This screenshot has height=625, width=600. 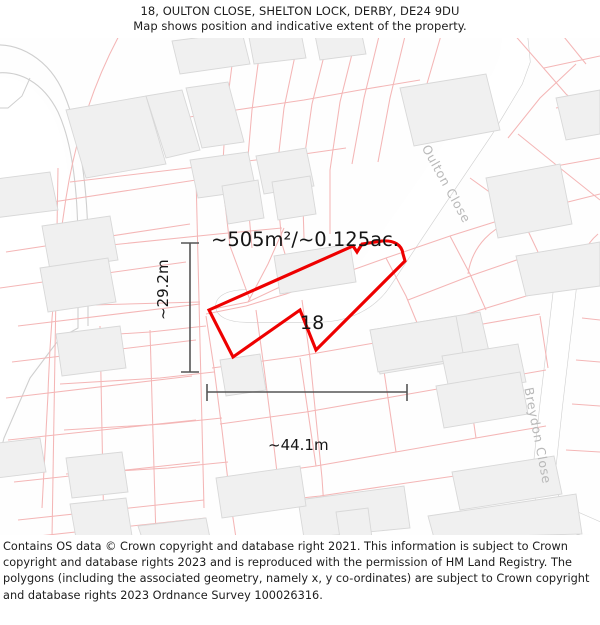 I want to click on horizontal-dimension-label: ~44.1m, so click(x=298, y=445).